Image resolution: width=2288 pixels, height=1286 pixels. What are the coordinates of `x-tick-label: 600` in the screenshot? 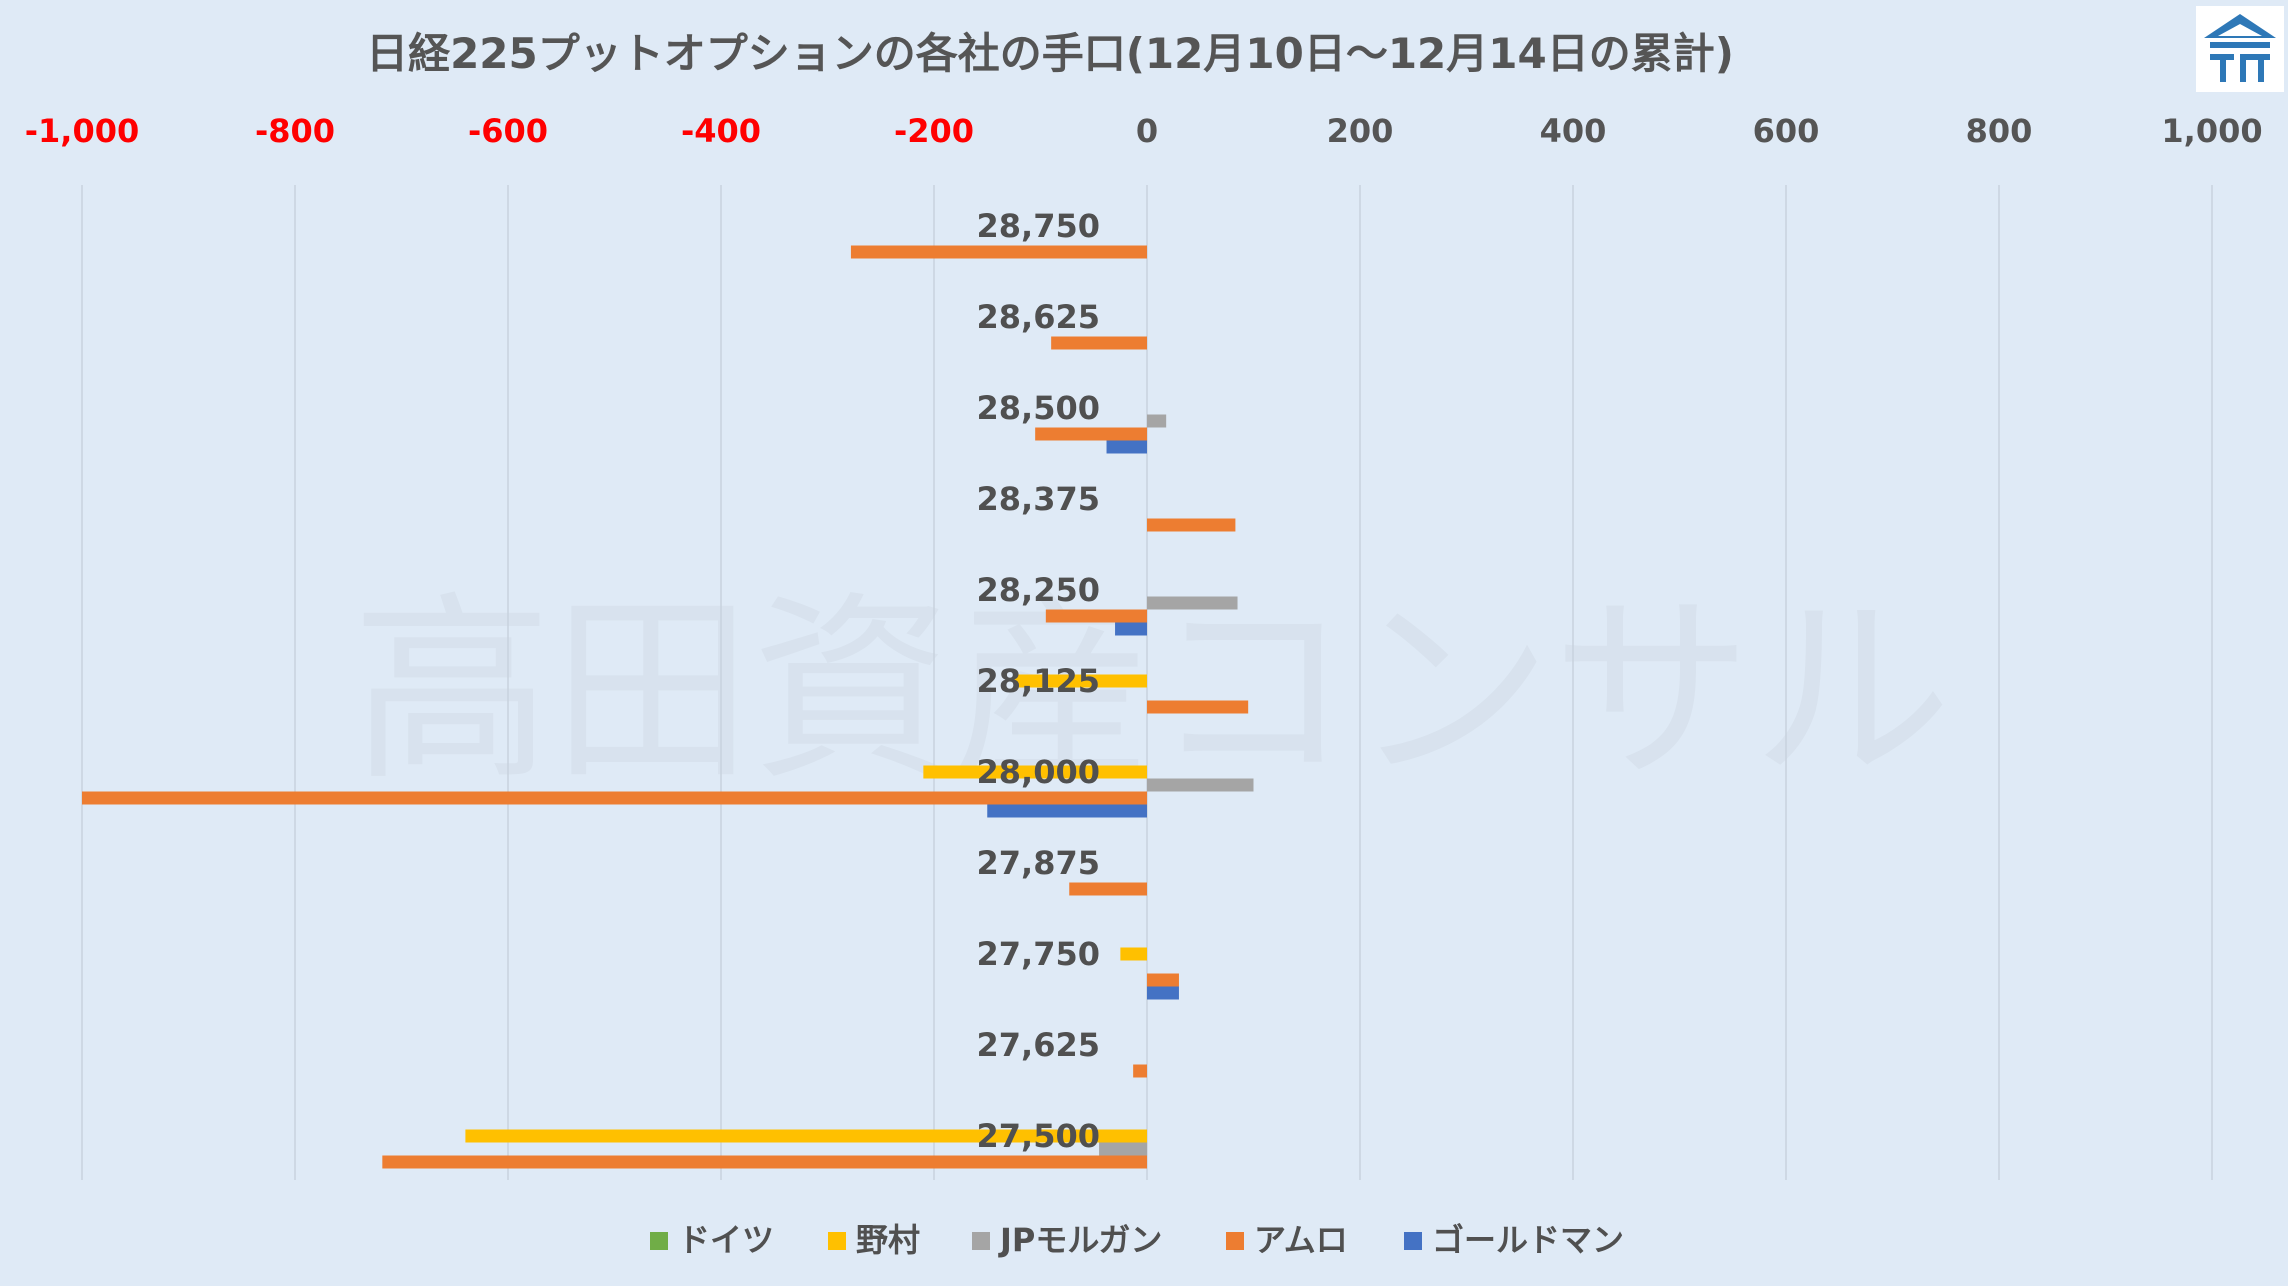 It's located at (1786, 131).